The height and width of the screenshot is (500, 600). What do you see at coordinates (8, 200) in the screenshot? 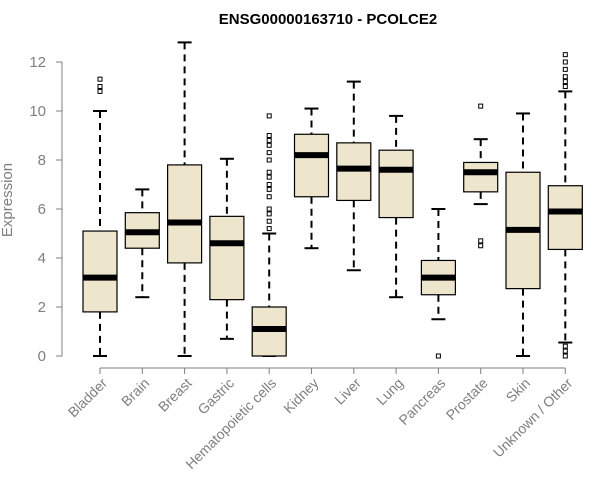
I see `y-axis-label: Expression` at bounding box center [8, 200].